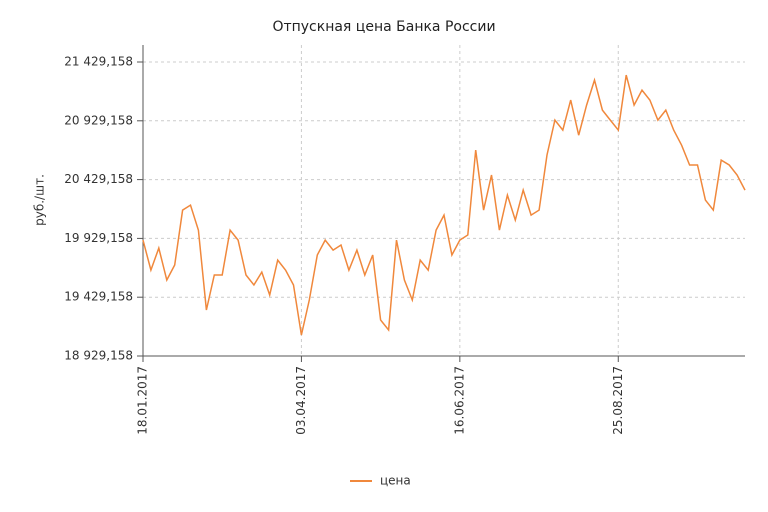 The height and width of the screenshot is (512, 768). What do you see at coordinates (383, 27) in the screenshot?
I see `chart-title: Отпускная цена Банка России` at bounding box center [383, 27].